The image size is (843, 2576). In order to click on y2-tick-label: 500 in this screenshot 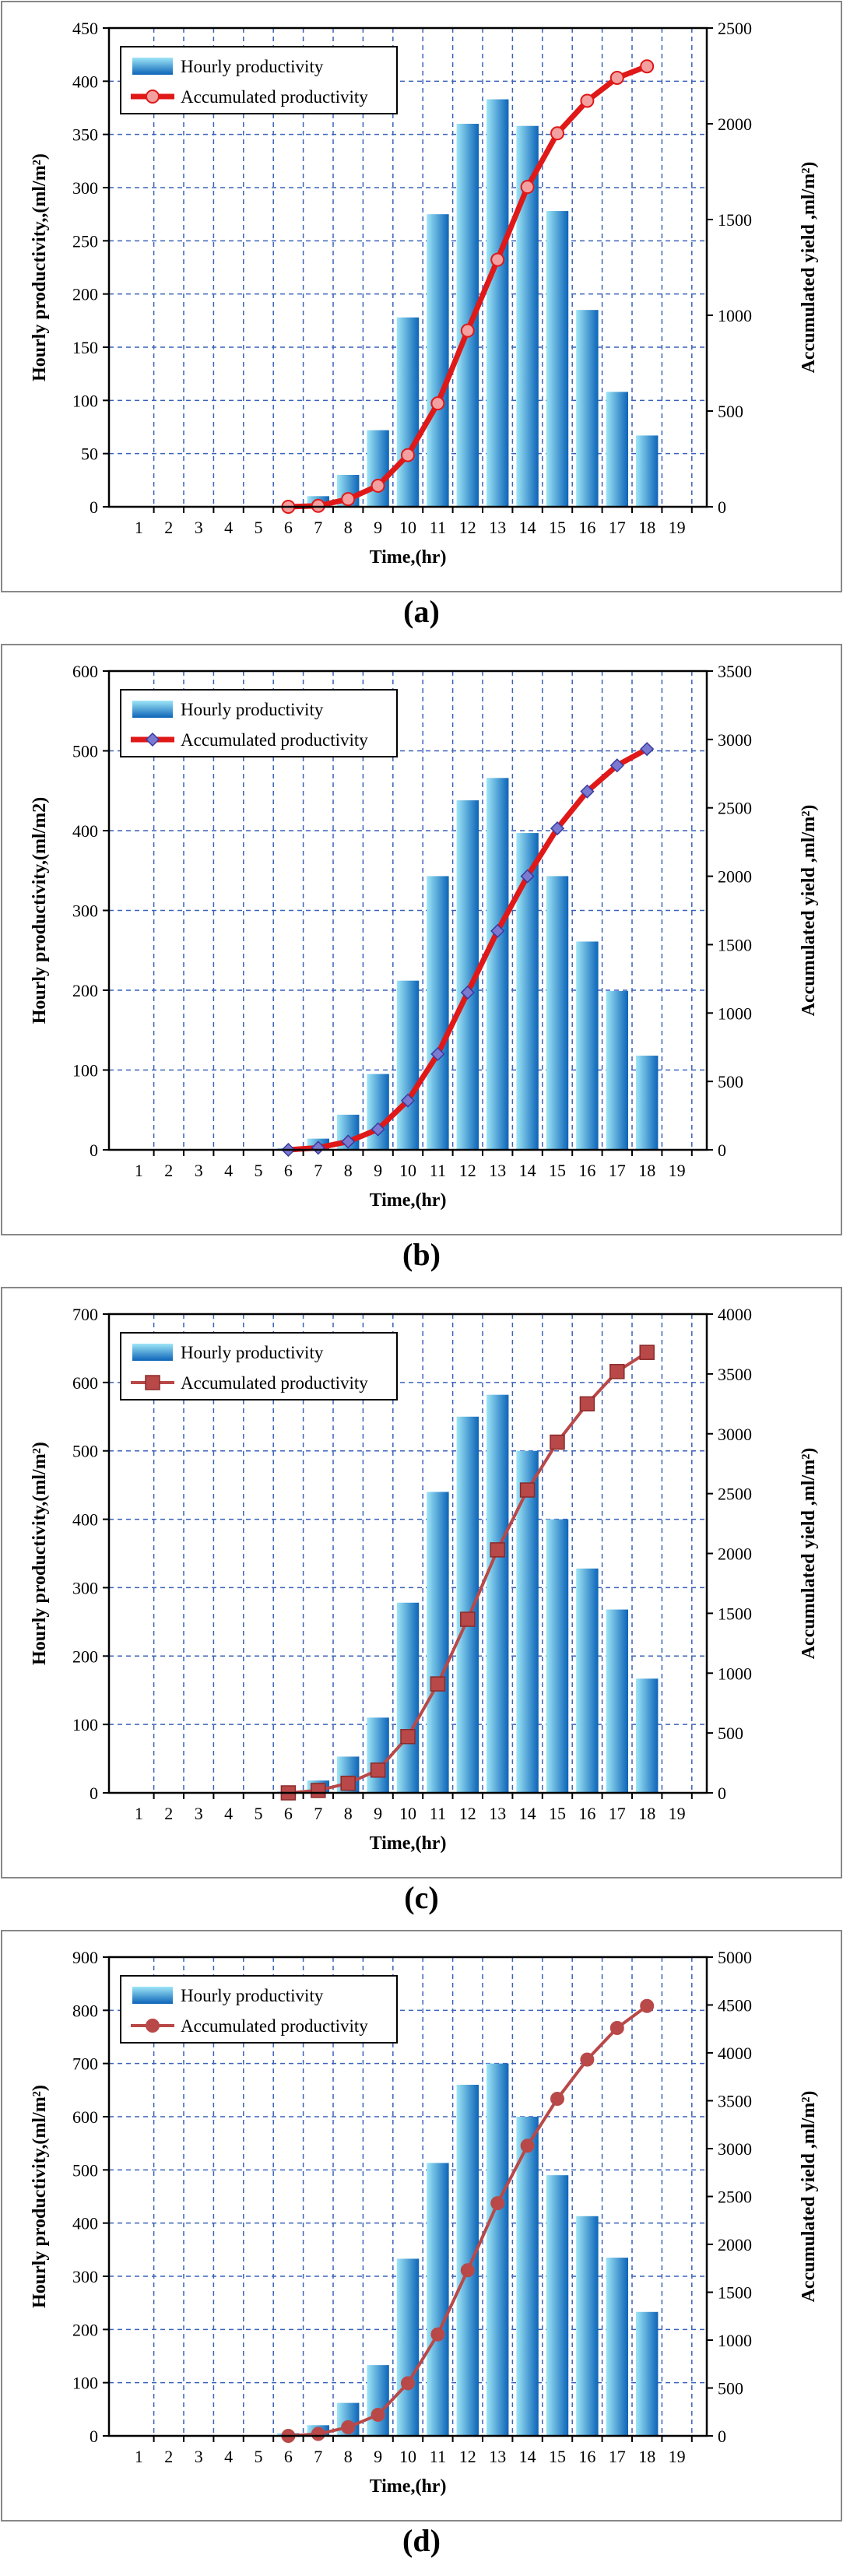, I will do `click(730, 1733)`.